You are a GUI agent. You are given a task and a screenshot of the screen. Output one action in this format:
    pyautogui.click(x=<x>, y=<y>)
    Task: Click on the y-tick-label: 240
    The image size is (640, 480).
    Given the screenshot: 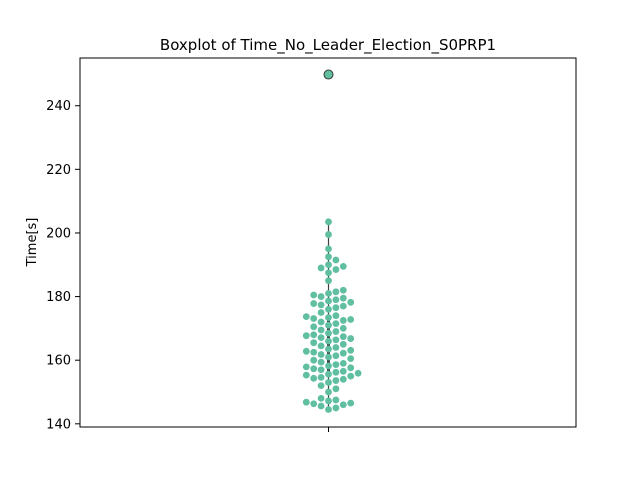 What is the action you would take?
    pyautogui.click(x=58, y=106)
    